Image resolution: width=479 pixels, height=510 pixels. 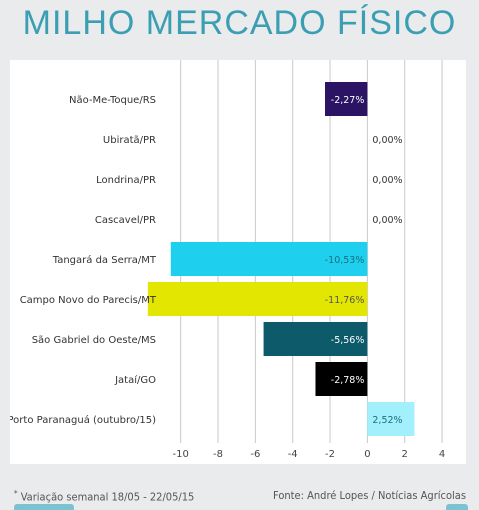 I want to click on data-label: 2,52%, so click(x=387, y=420).